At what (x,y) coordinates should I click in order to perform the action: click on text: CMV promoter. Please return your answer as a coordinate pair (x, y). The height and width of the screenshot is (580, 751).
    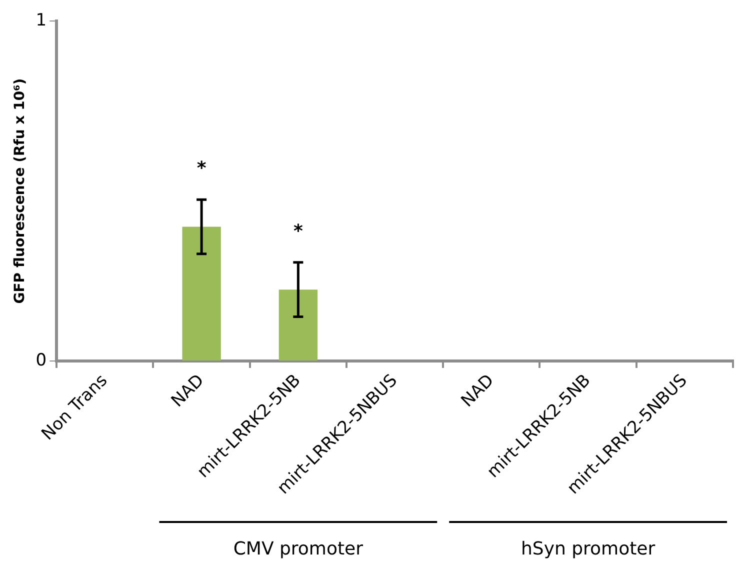
    Looking at the image, I should click on (298, 549).